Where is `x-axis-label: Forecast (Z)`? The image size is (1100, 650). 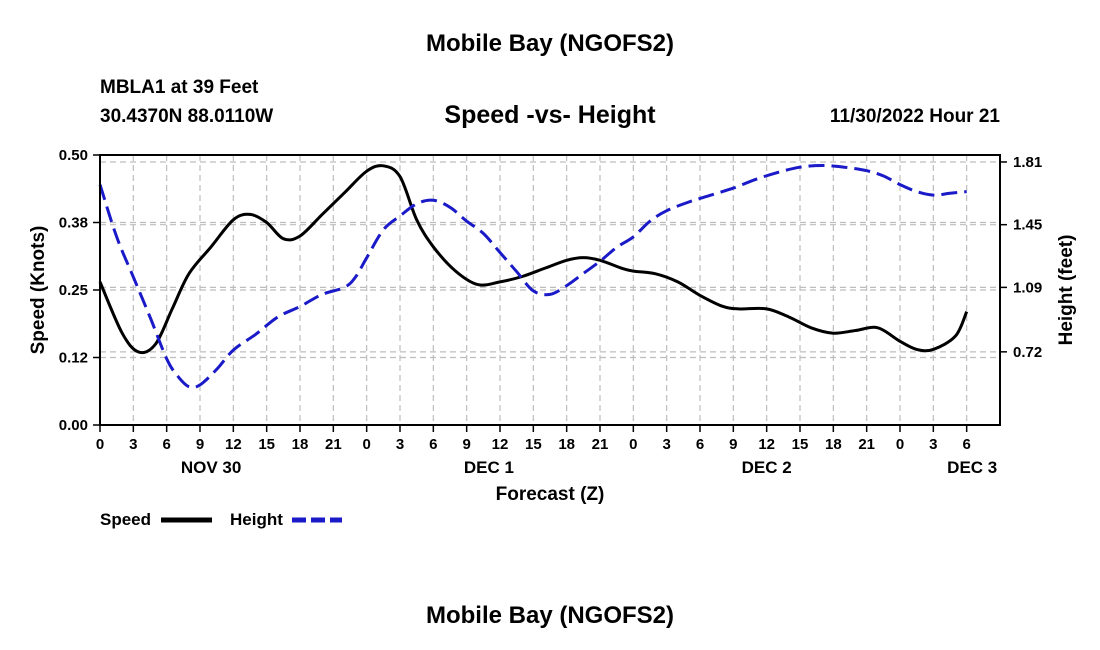 x-axis-label: Forecast (Z) is located at coordinates (550, 494).